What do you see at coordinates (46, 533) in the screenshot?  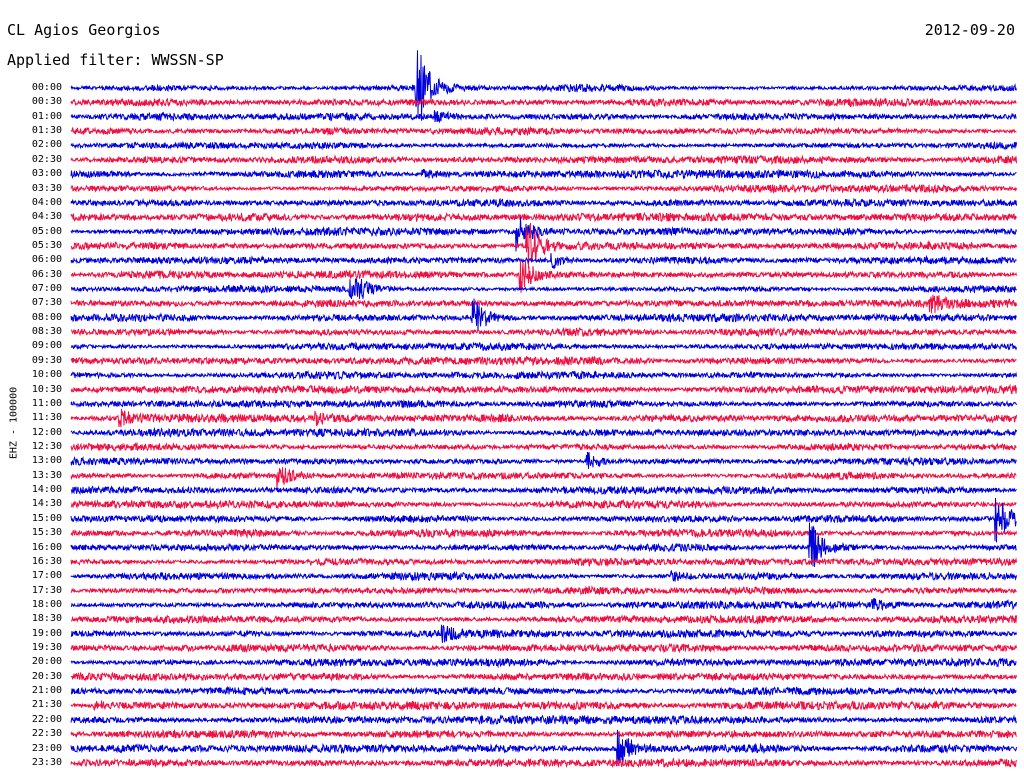 I see `tick-label: 15:30` at bounding box center [46, 533].